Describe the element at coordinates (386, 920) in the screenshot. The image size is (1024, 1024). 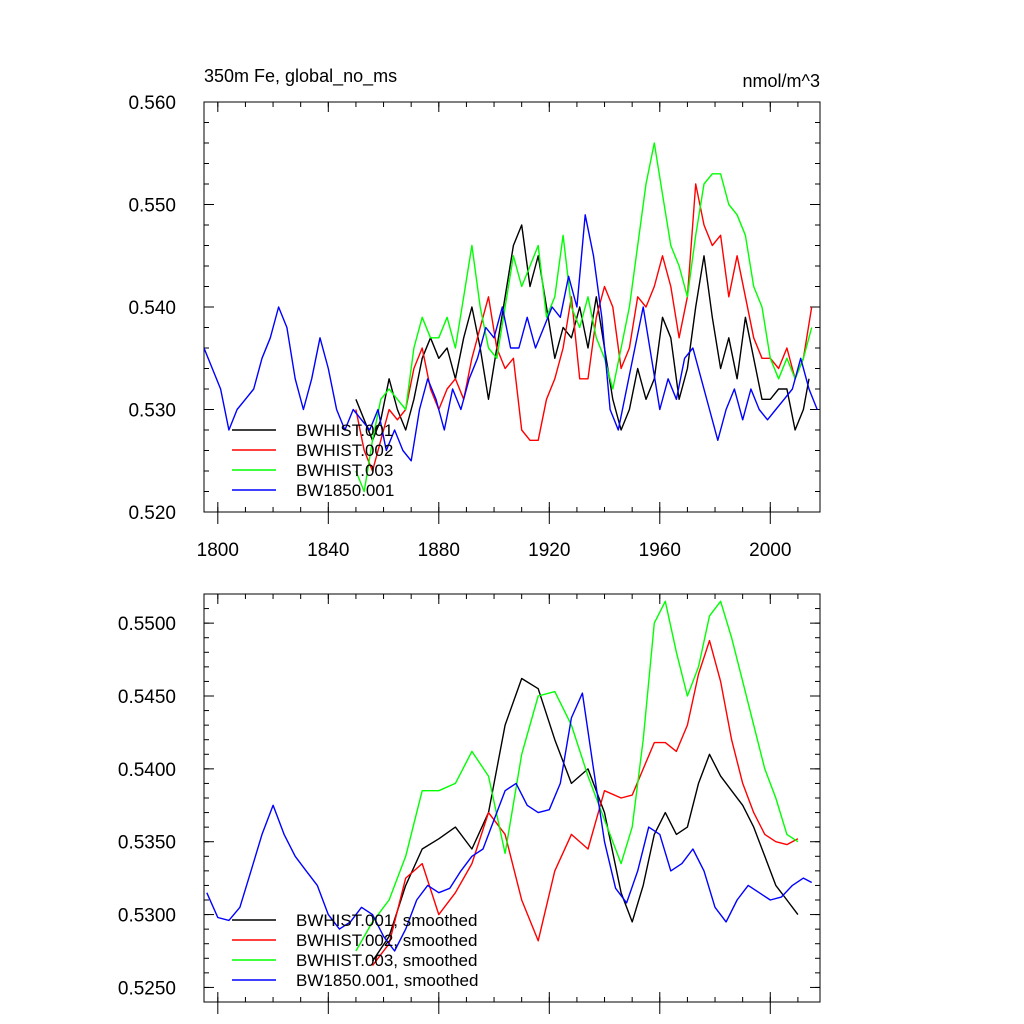
I see `legend-label: BWHIST.001, smoothed` at that location.